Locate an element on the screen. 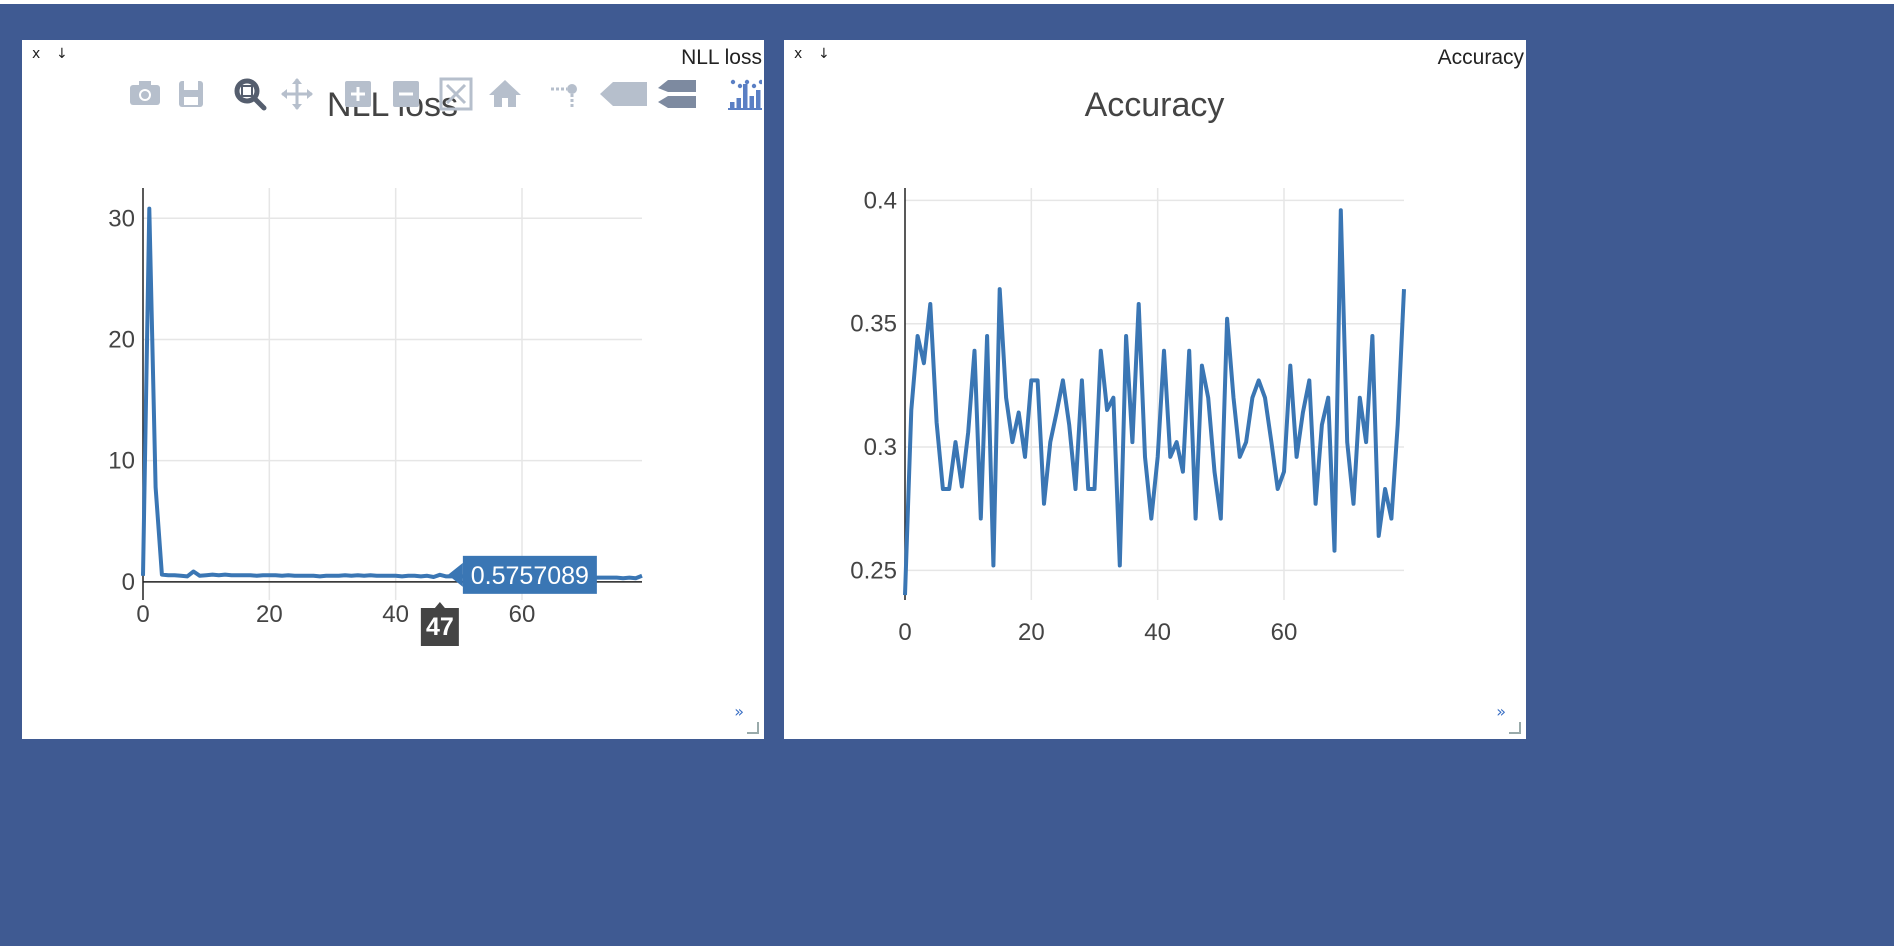  hover-closest-icon: Show closest data on hover is located at coordinates (623, 94).